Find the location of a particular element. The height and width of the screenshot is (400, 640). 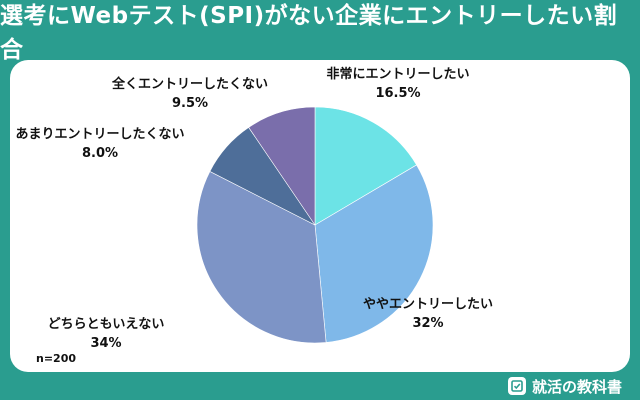

slice-value-label: 9.5% is located at coordinates (190, 103).